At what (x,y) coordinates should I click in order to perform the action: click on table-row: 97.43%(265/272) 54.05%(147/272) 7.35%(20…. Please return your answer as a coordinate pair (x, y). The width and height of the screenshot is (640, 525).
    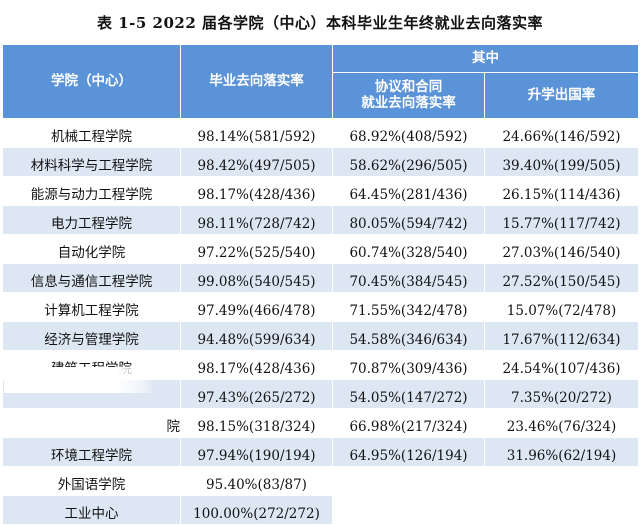
    Looking at the image, I should click on (320, 394).